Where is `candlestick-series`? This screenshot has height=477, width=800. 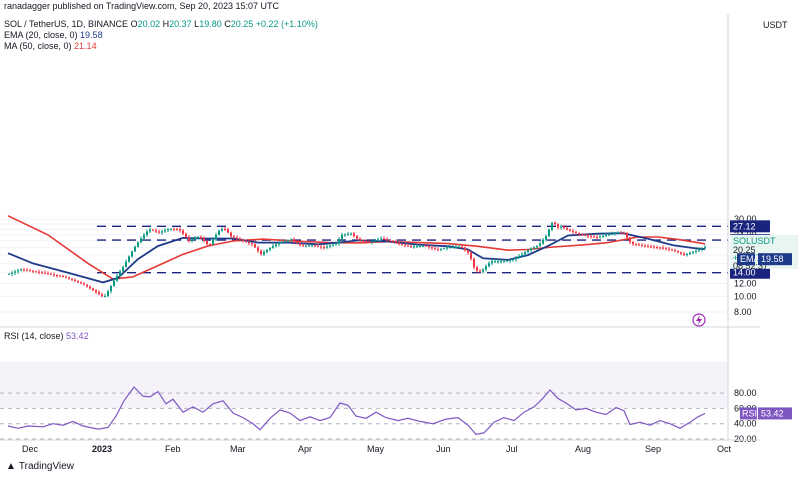 candlestick-series is located at coordinates (357, 259).